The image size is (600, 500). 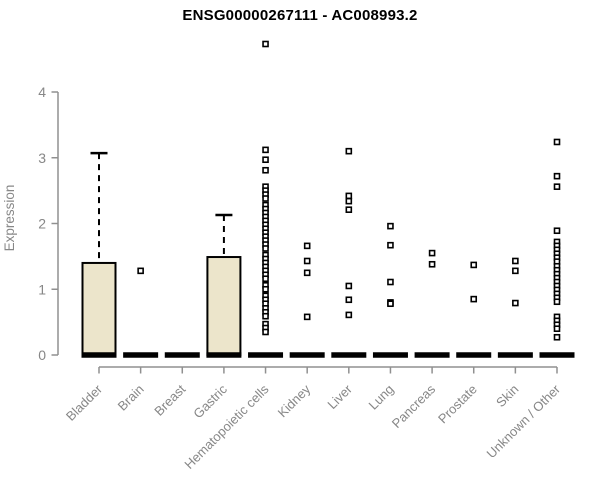 I want to click on x-tick-label: Bladder, so click(x=84, y=402).